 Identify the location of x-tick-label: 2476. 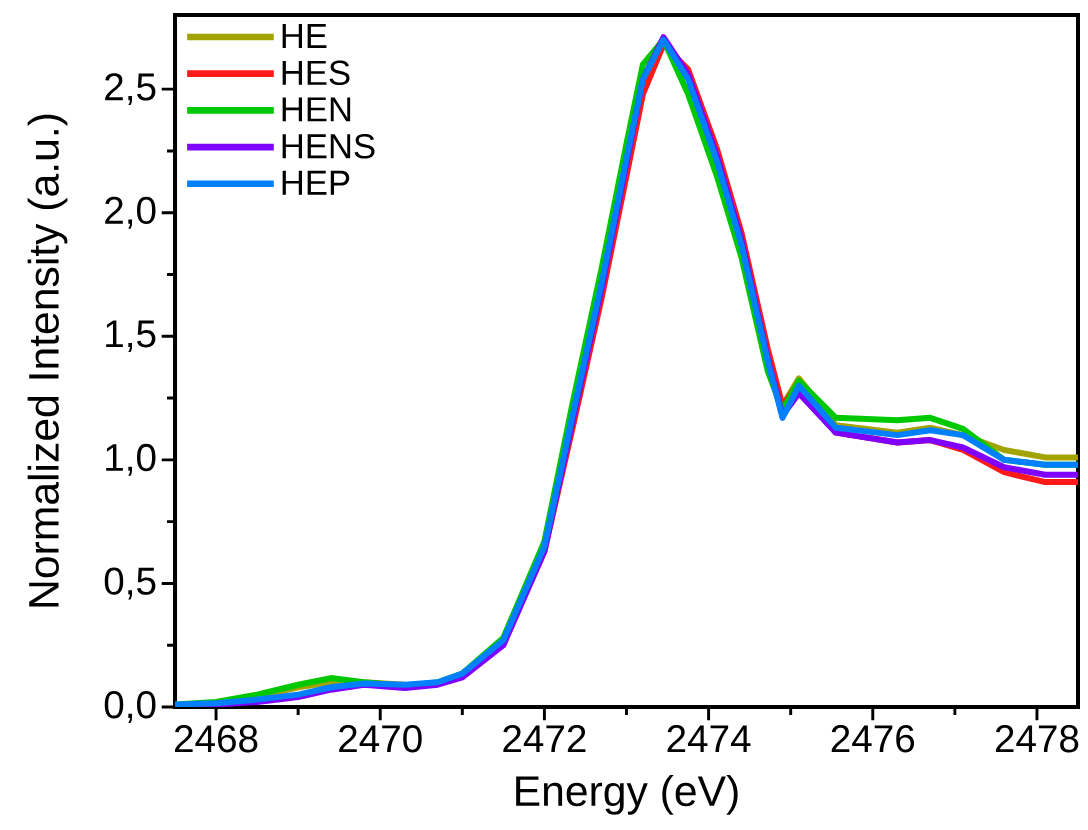
(873, 739).